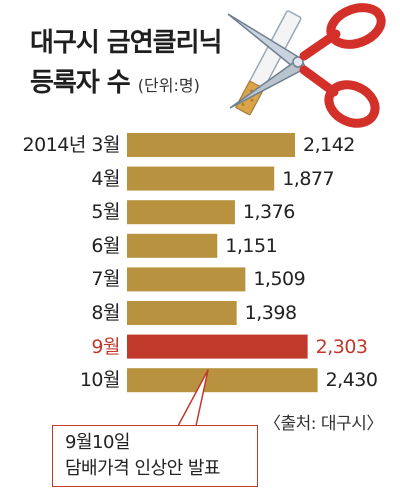 Image resolution: width=400 pixels, height=500 pixels. Describe the element at coordinates (251, 245) in the screenshot. I see `value-label: 1,151` at that location.